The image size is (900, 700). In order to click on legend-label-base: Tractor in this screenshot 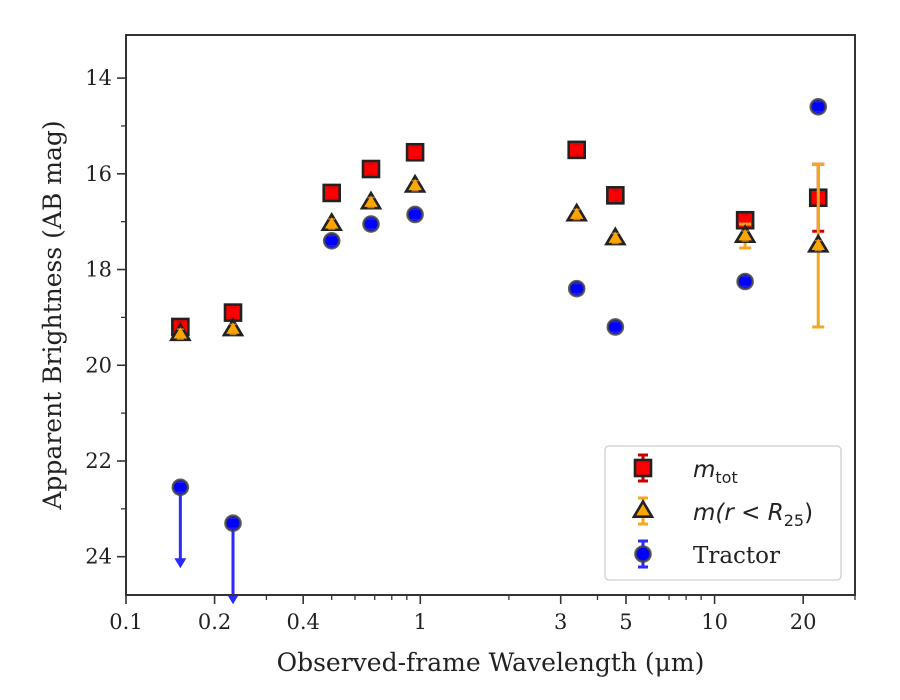, I will do `click(736, 556)`.